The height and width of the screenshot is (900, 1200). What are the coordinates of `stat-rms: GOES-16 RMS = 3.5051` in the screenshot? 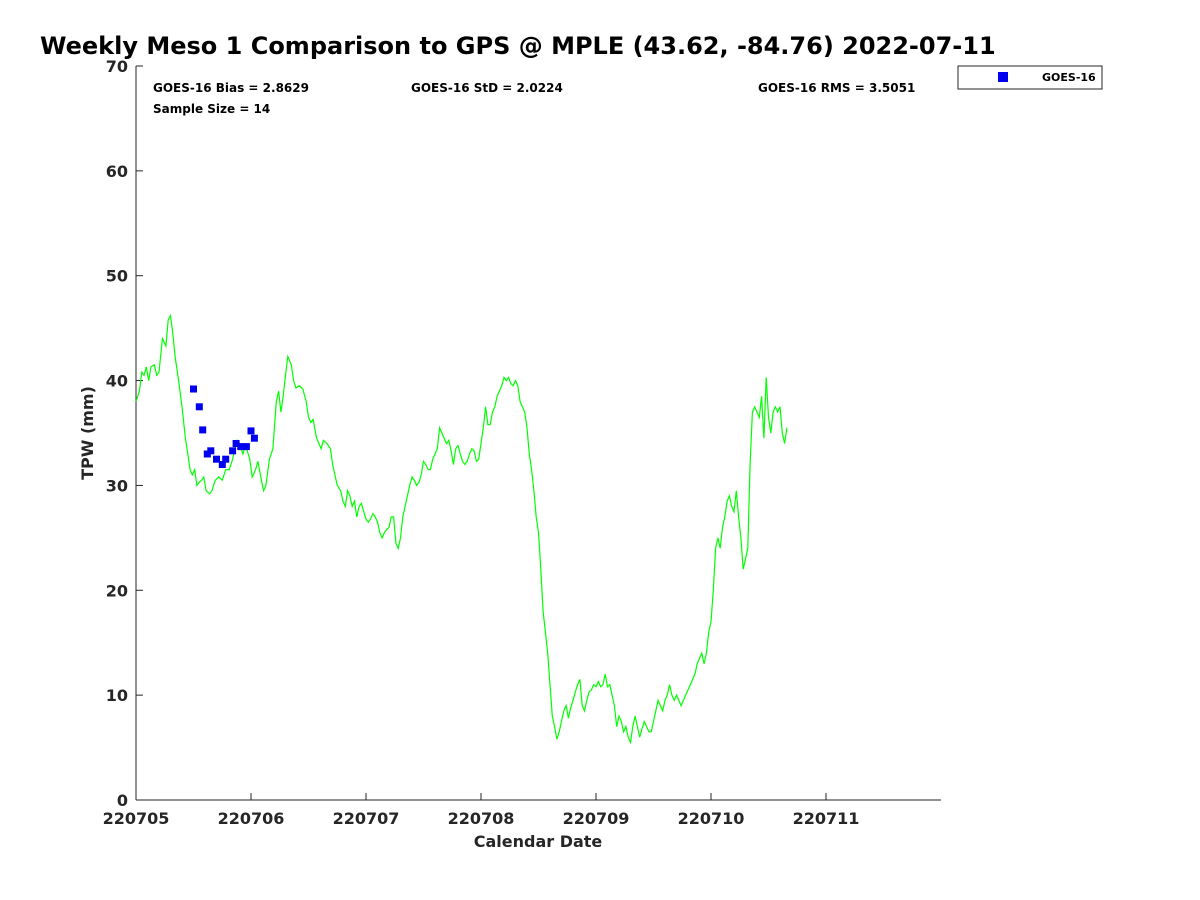 It's located at (836, 88).